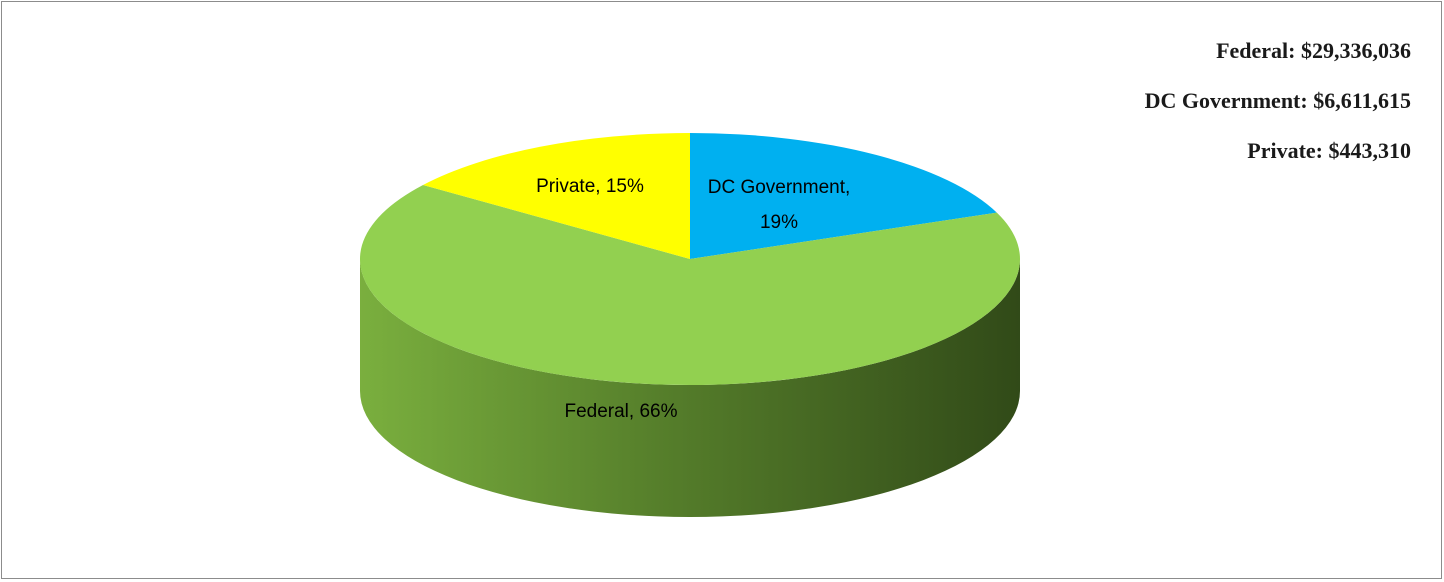 Image resolution: width=1444 pixels, height=582 pixels. What do you see at coordinates (1329, 150) in the screenshot?
I see `funding-total-private: Private: $443,310` at bounding box center [1329, 150].